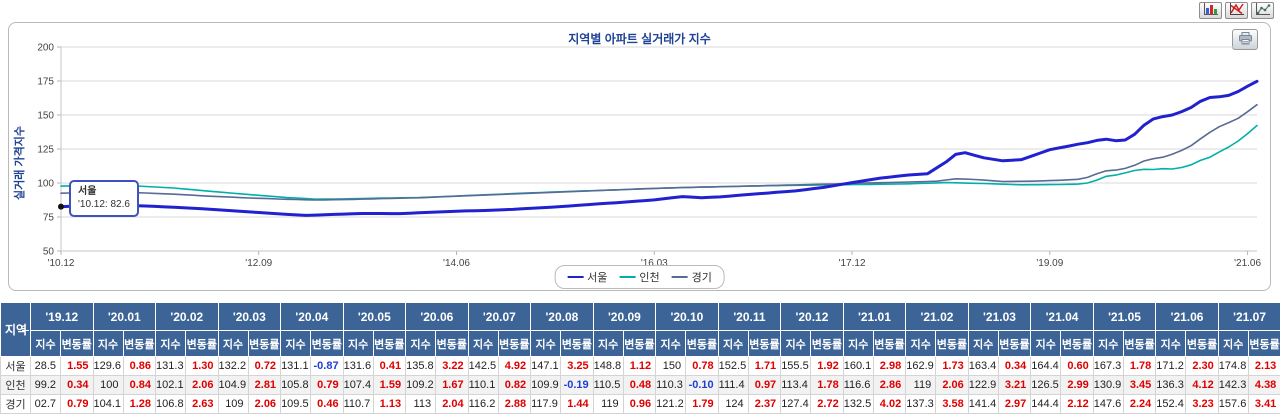 The image size is (1280, 415). I want to click on change-rate-cell: 2.86, so click(889, 385).